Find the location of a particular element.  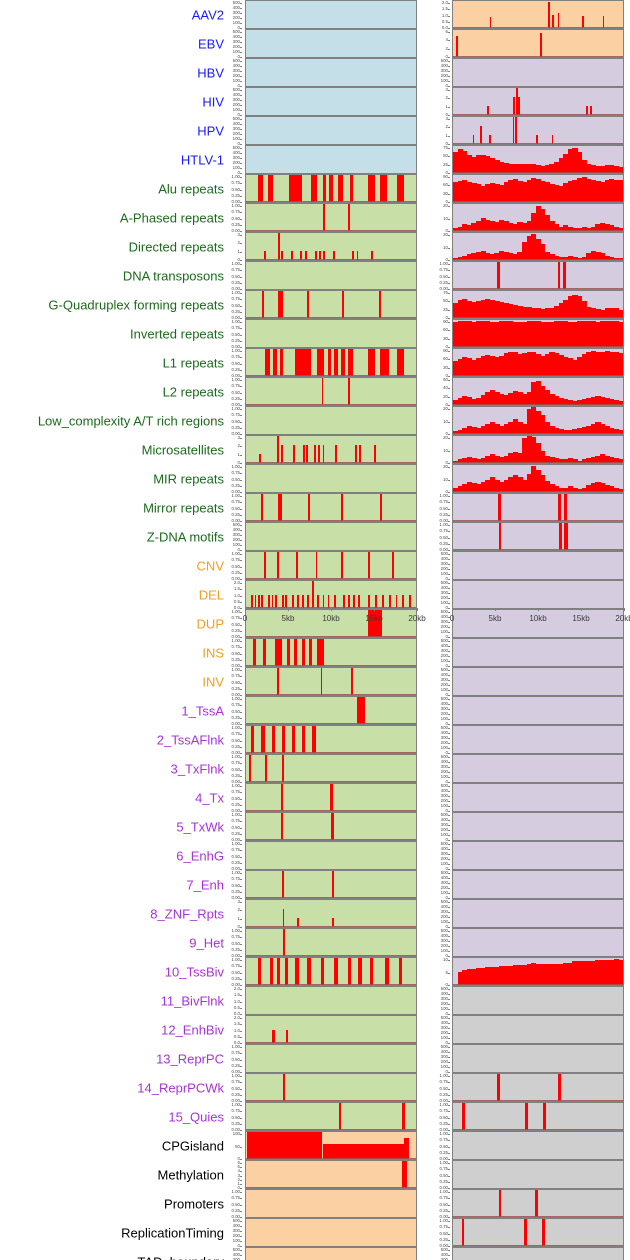

y-tick-label: 0.75 is located at coordinates (235, 647).